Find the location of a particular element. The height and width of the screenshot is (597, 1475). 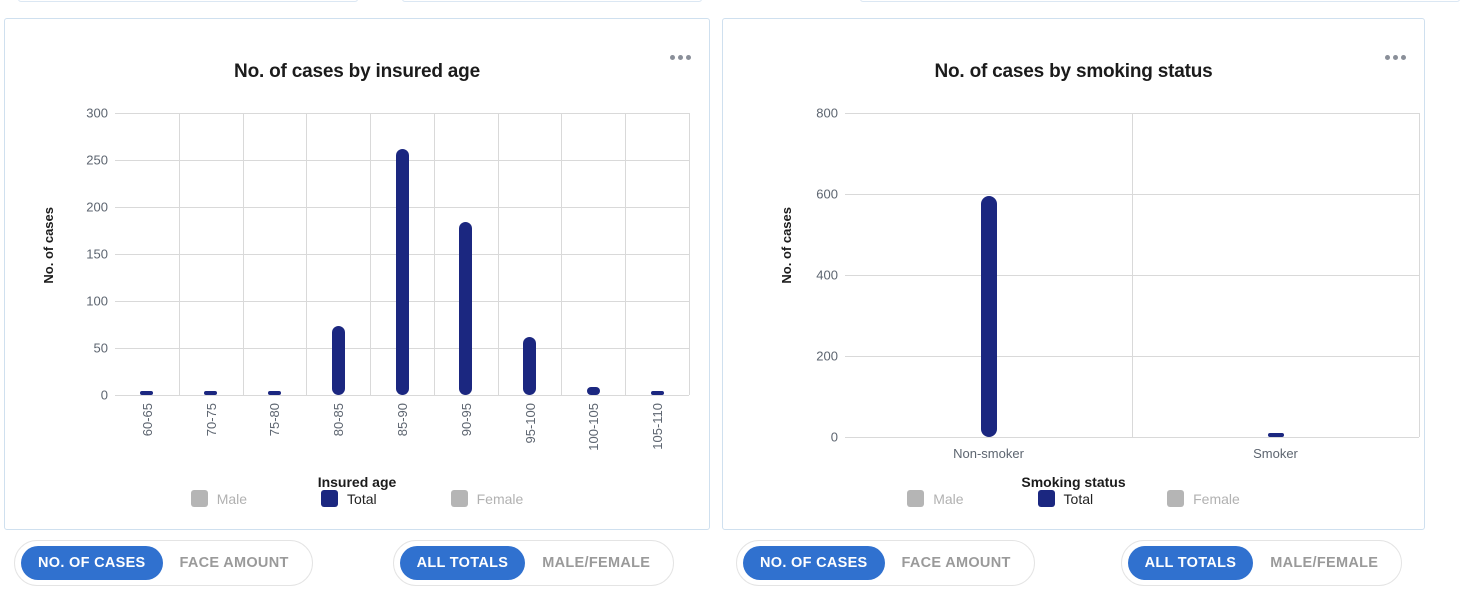

y-axis-tick-label: 250 is located at coordinates (97, 160).